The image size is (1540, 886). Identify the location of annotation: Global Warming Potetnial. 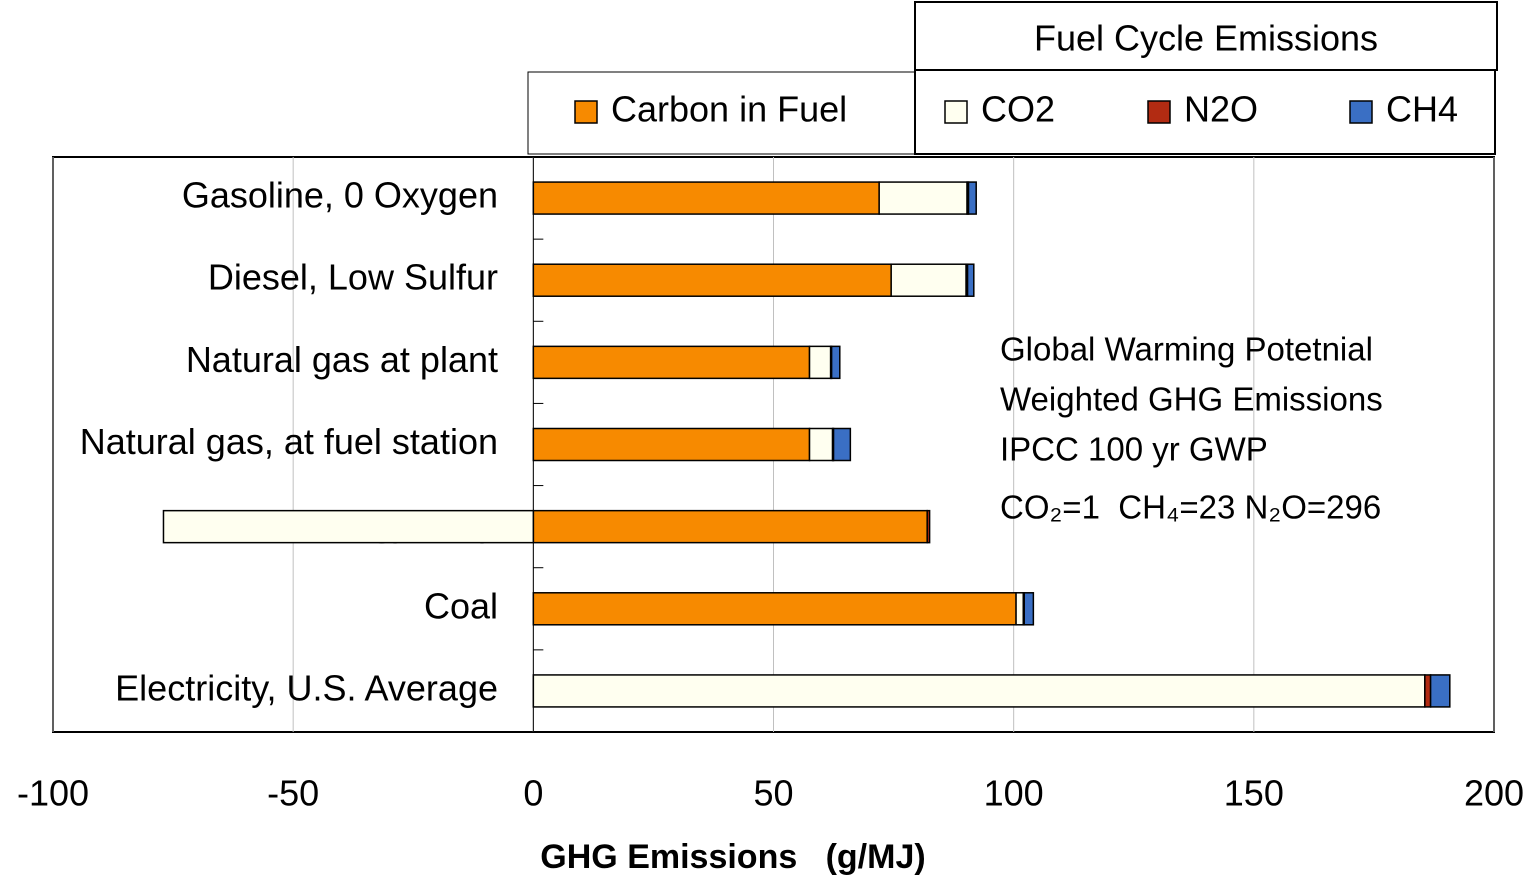
(1186, 349).